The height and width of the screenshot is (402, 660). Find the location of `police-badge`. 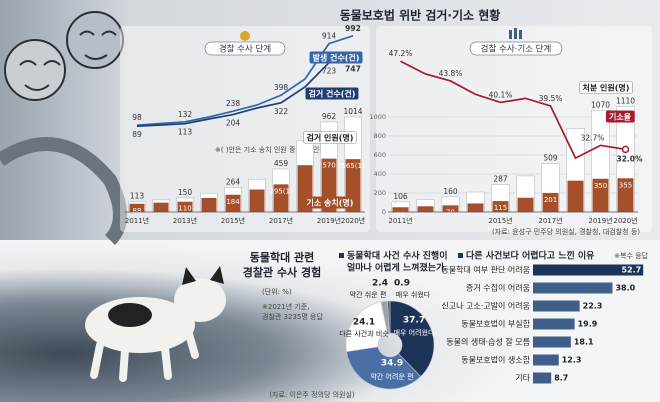

police-badge is located at coordinates (245, 36).